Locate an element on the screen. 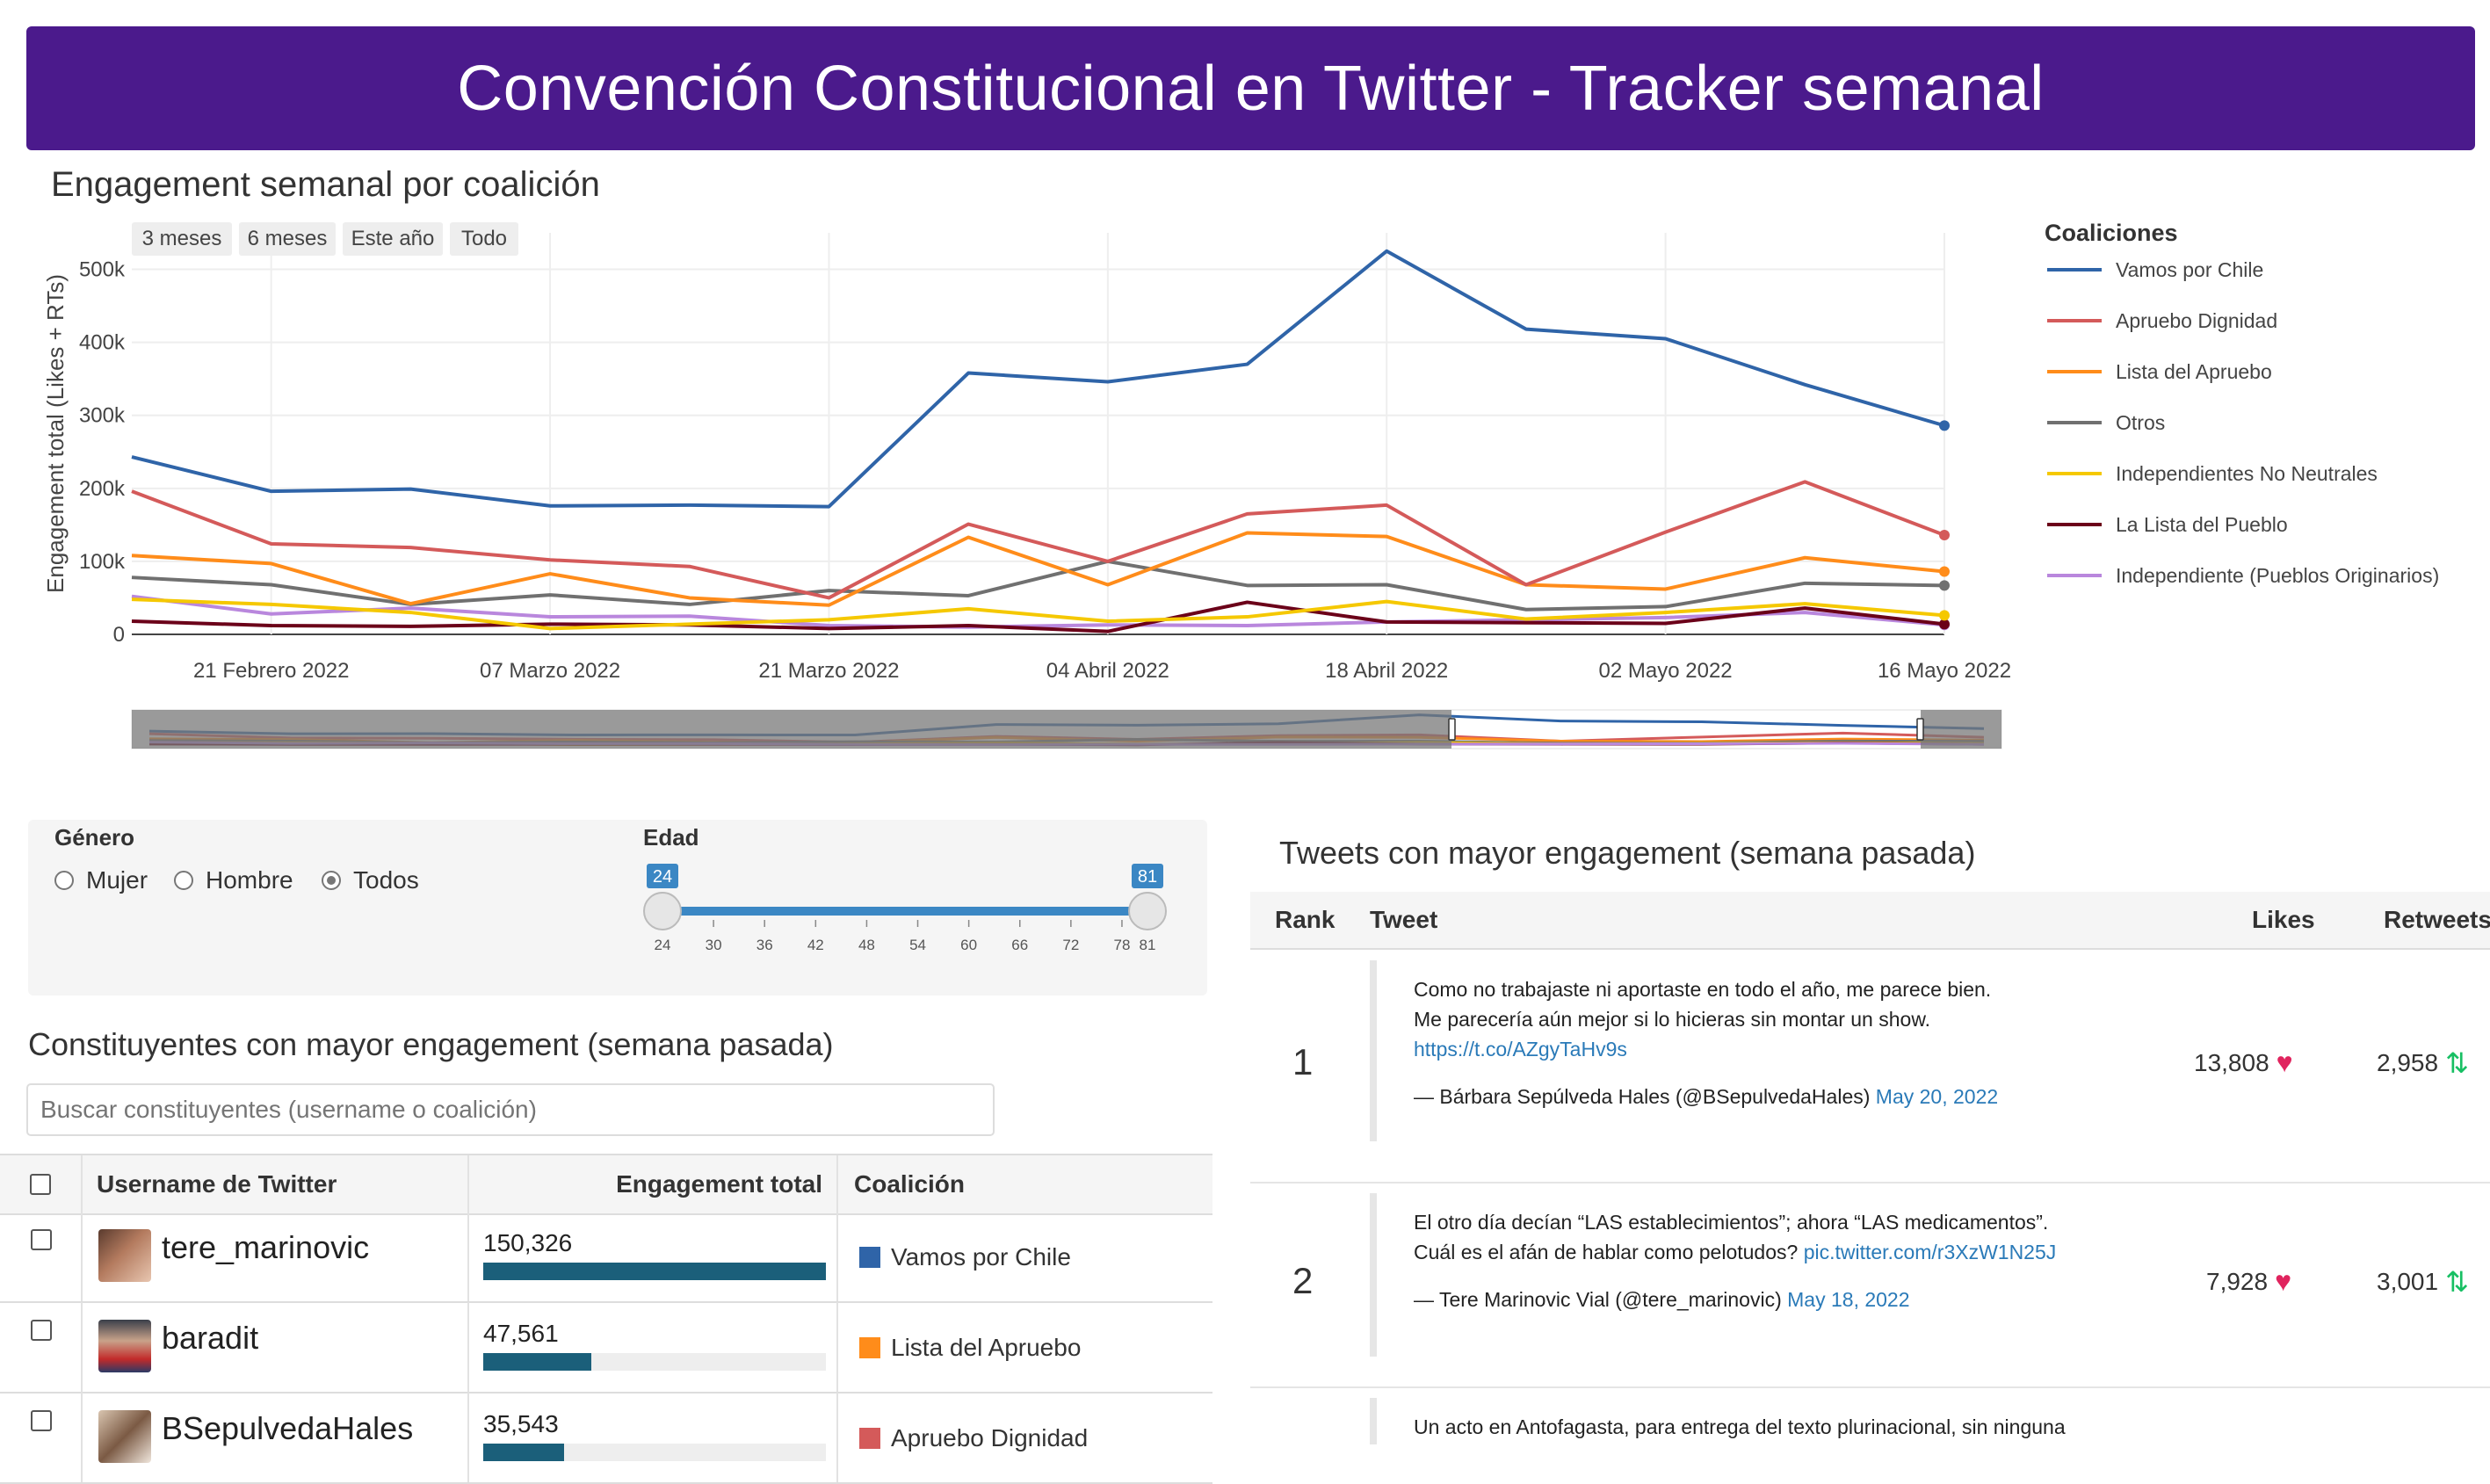  likes-count: 7,928 is located at coordinates (2237, 1281).